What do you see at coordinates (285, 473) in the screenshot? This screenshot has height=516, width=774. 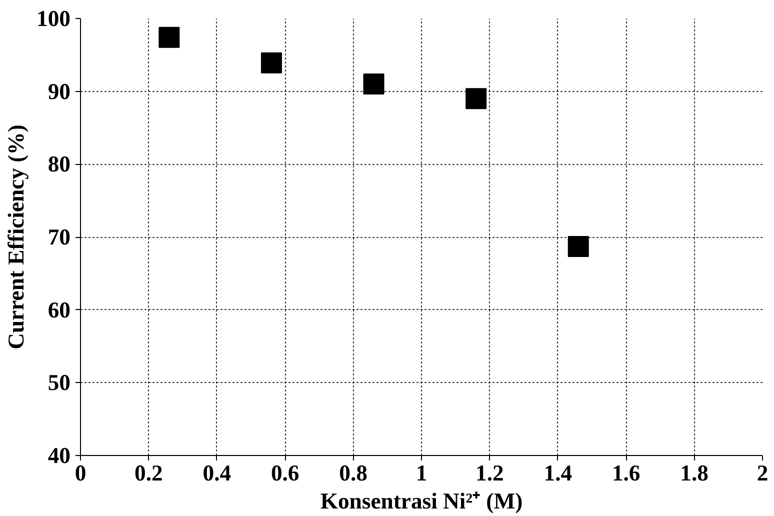 I see `x-tick-label: 0.6` at bounding box center [285, 473].